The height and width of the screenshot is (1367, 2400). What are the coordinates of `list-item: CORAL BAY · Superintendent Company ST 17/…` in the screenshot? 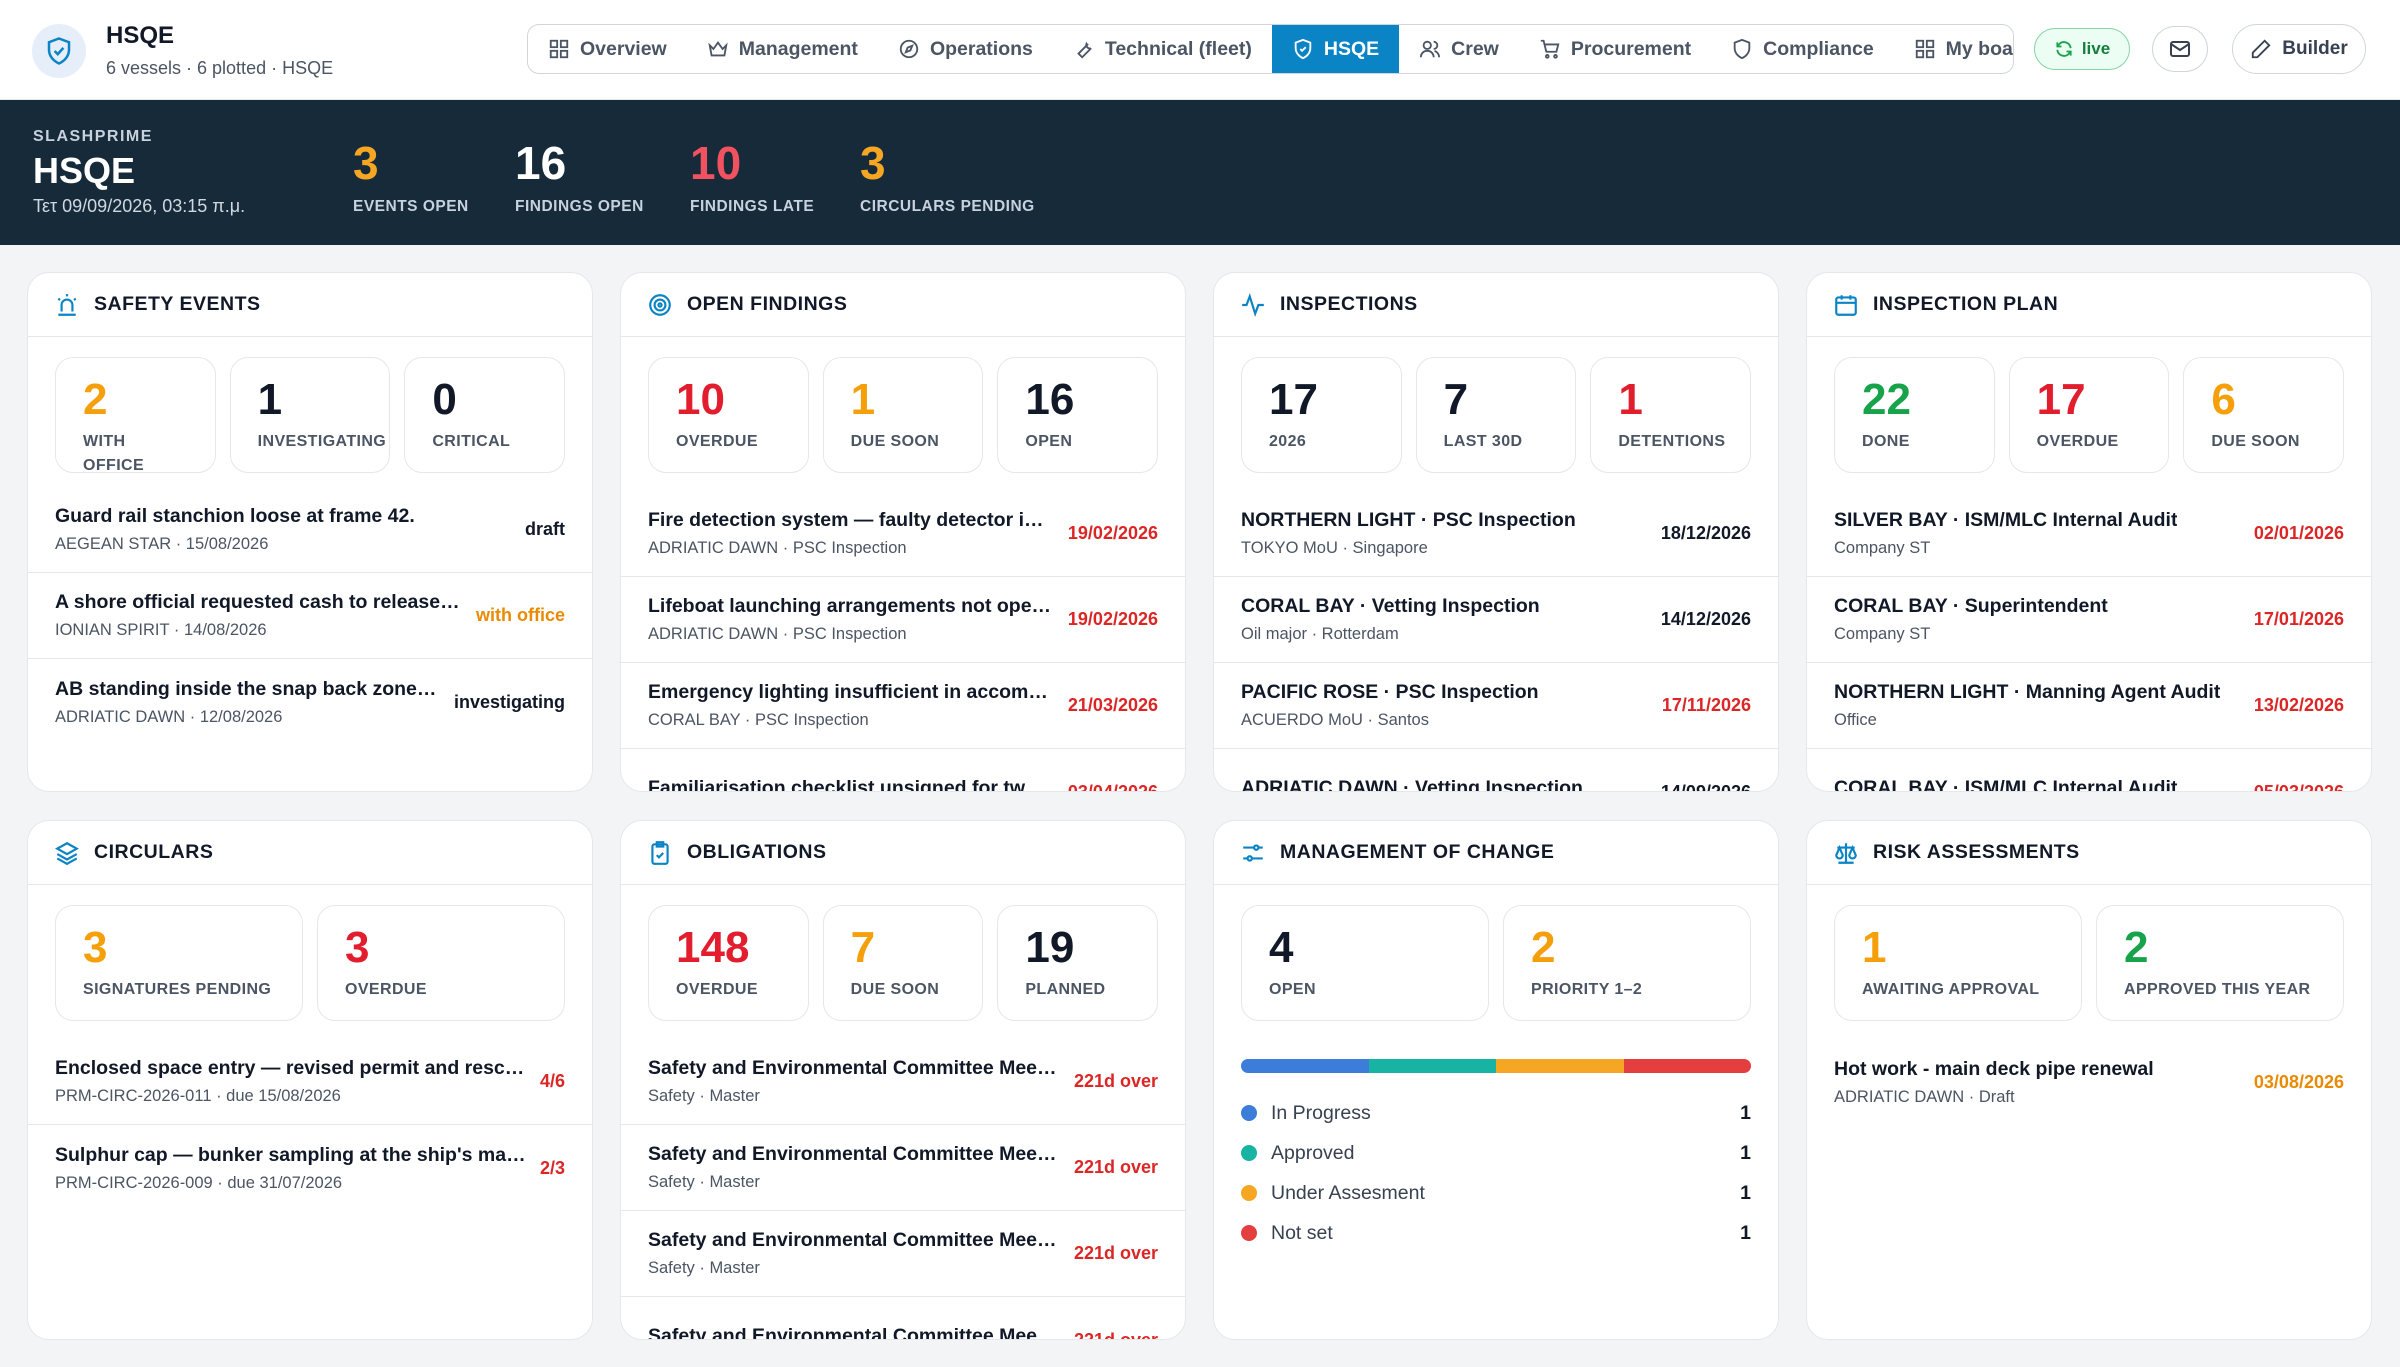 It's located at (2089, 620).